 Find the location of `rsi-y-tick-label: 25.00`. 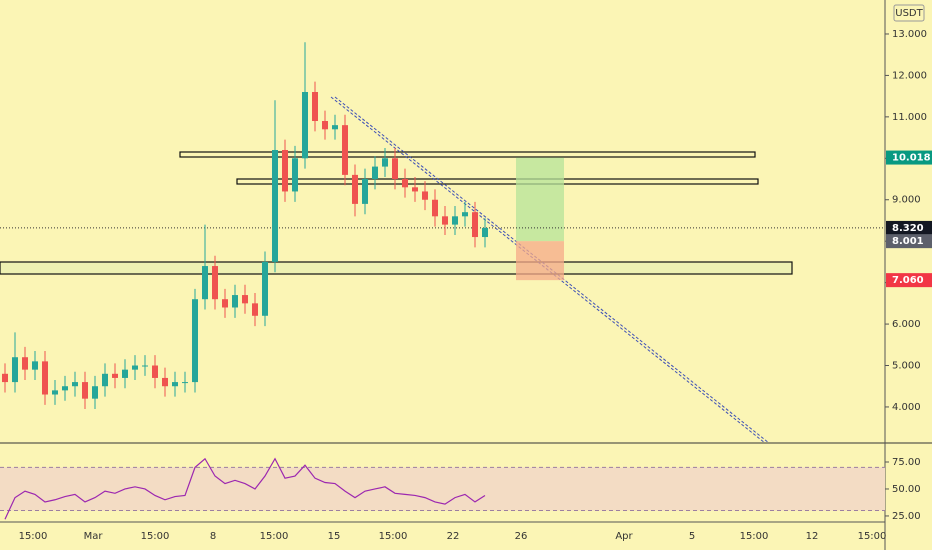

rsi-y-tick-label: 25.00 is located at coordinates (906, 516).